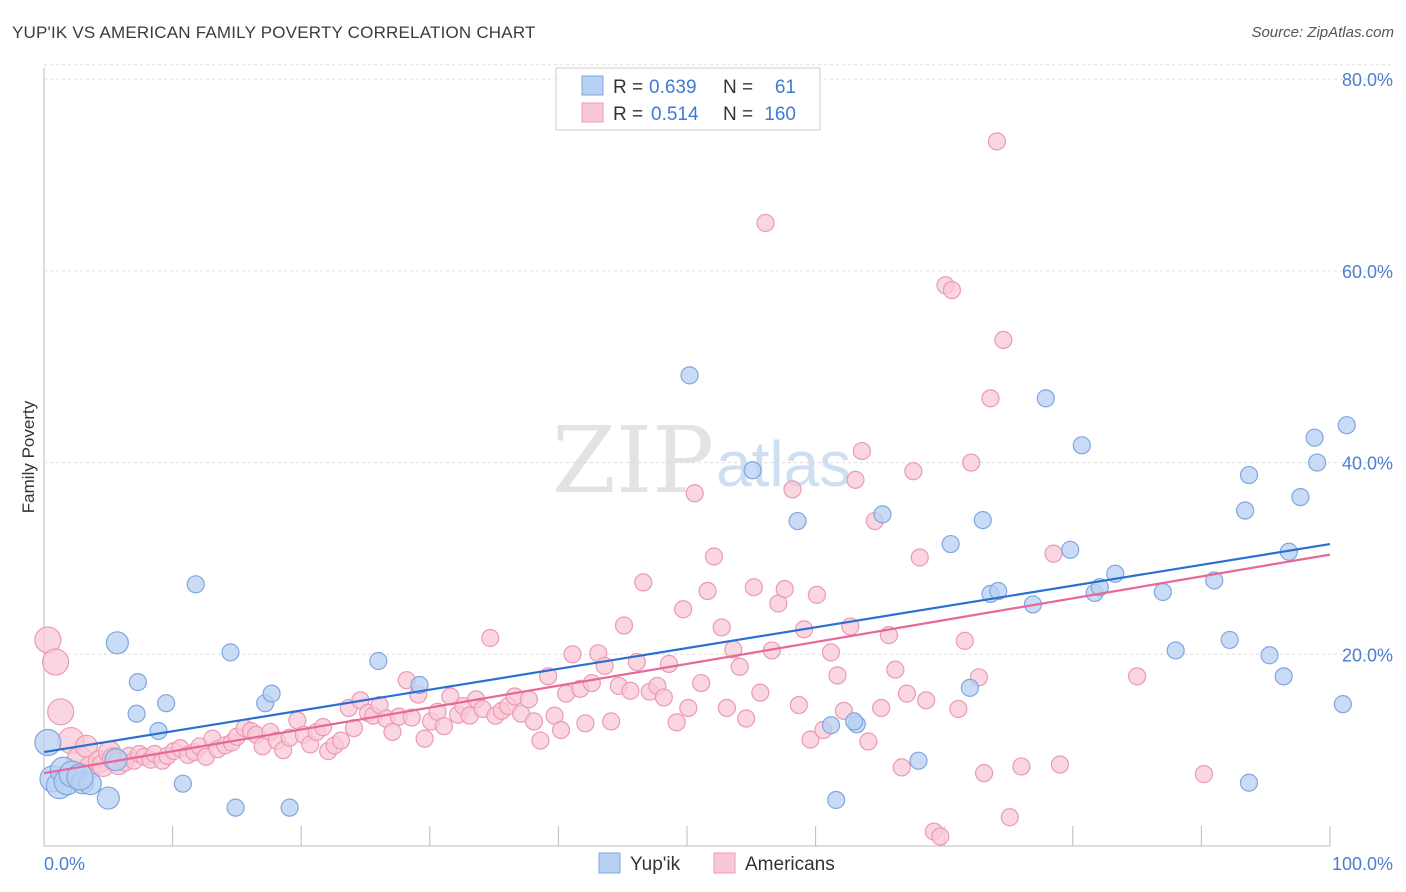 The height and width of the screenshot is (892, 1406). Describe the element at coordinates (687, 836) in the screenshot. I see `x-ticks` at that location.